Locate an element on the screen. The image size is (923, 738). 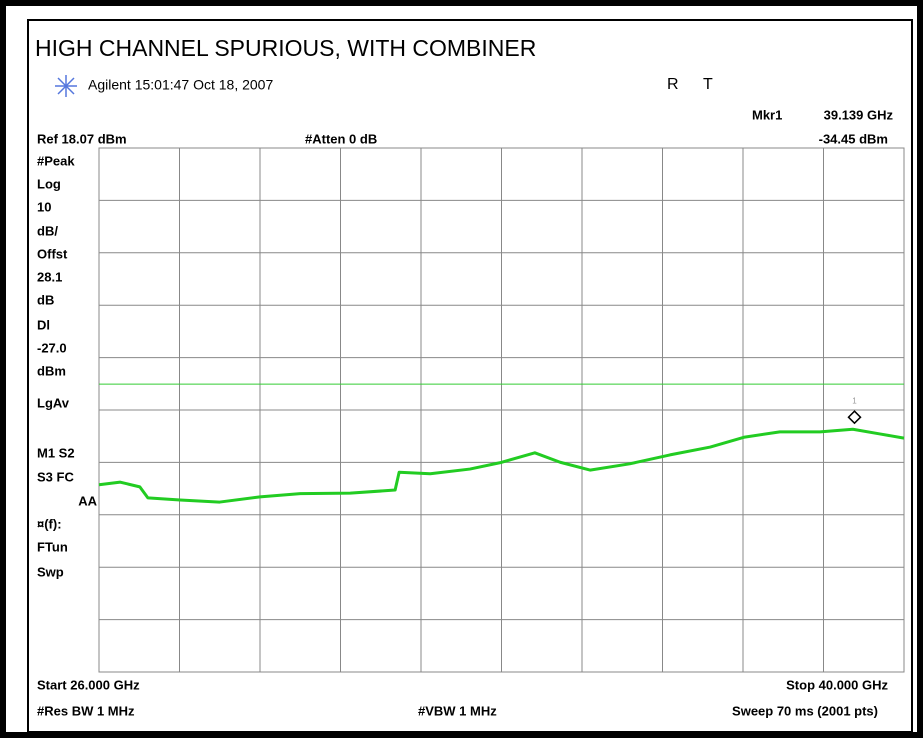
side-label: M1 S2 is located at coordinates (56, 452).